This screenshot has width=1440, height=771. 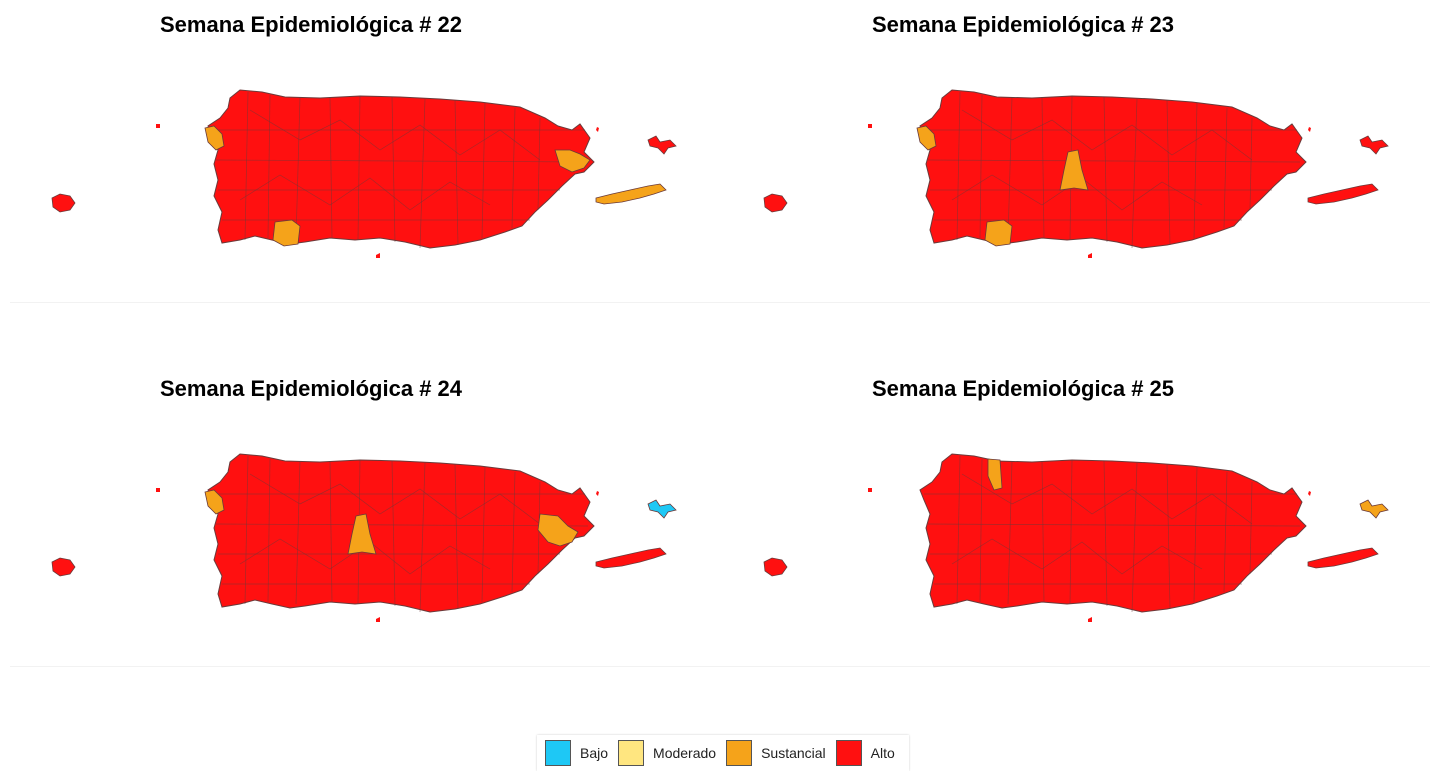 I want to click on legend: Bajo Moderado Sustancial Alto, so click(x=723, y=753).